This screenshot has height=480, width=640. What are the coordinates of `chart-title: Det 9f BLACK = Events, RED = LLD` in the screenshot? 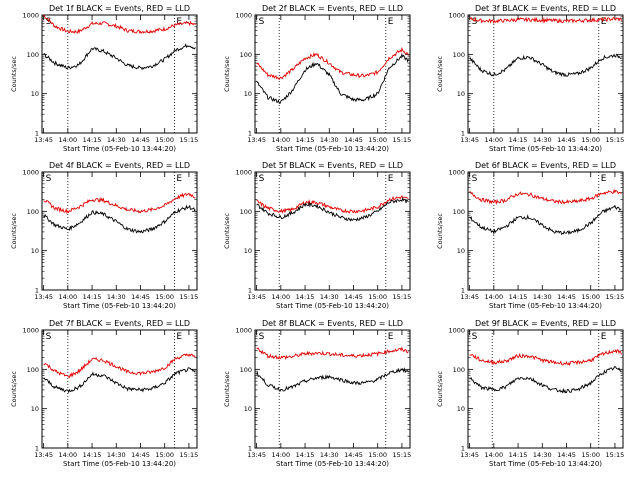 It's located at (545, 323).